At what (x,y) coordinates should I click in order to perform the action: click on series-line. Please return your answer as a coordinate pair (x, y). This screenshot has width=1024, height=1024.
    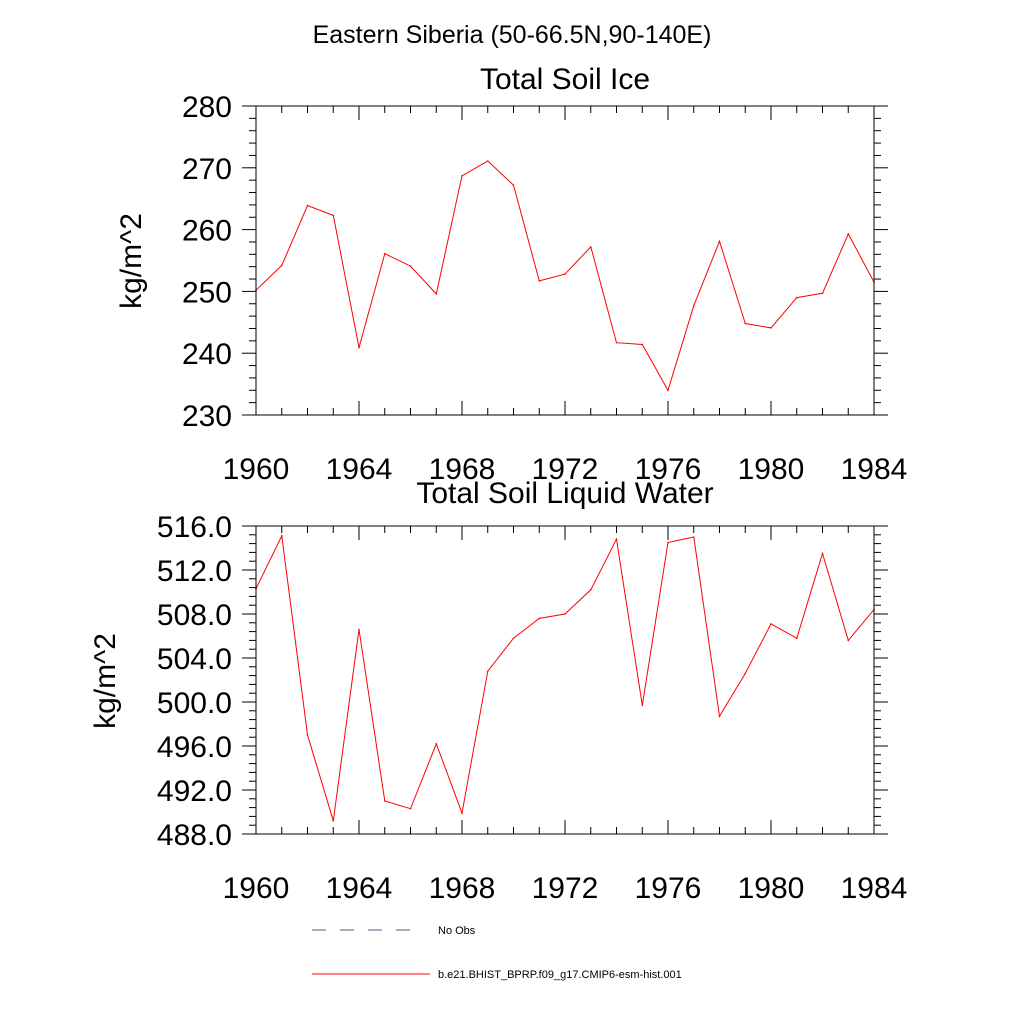
    Looking at the image, I should click on (565, 276).